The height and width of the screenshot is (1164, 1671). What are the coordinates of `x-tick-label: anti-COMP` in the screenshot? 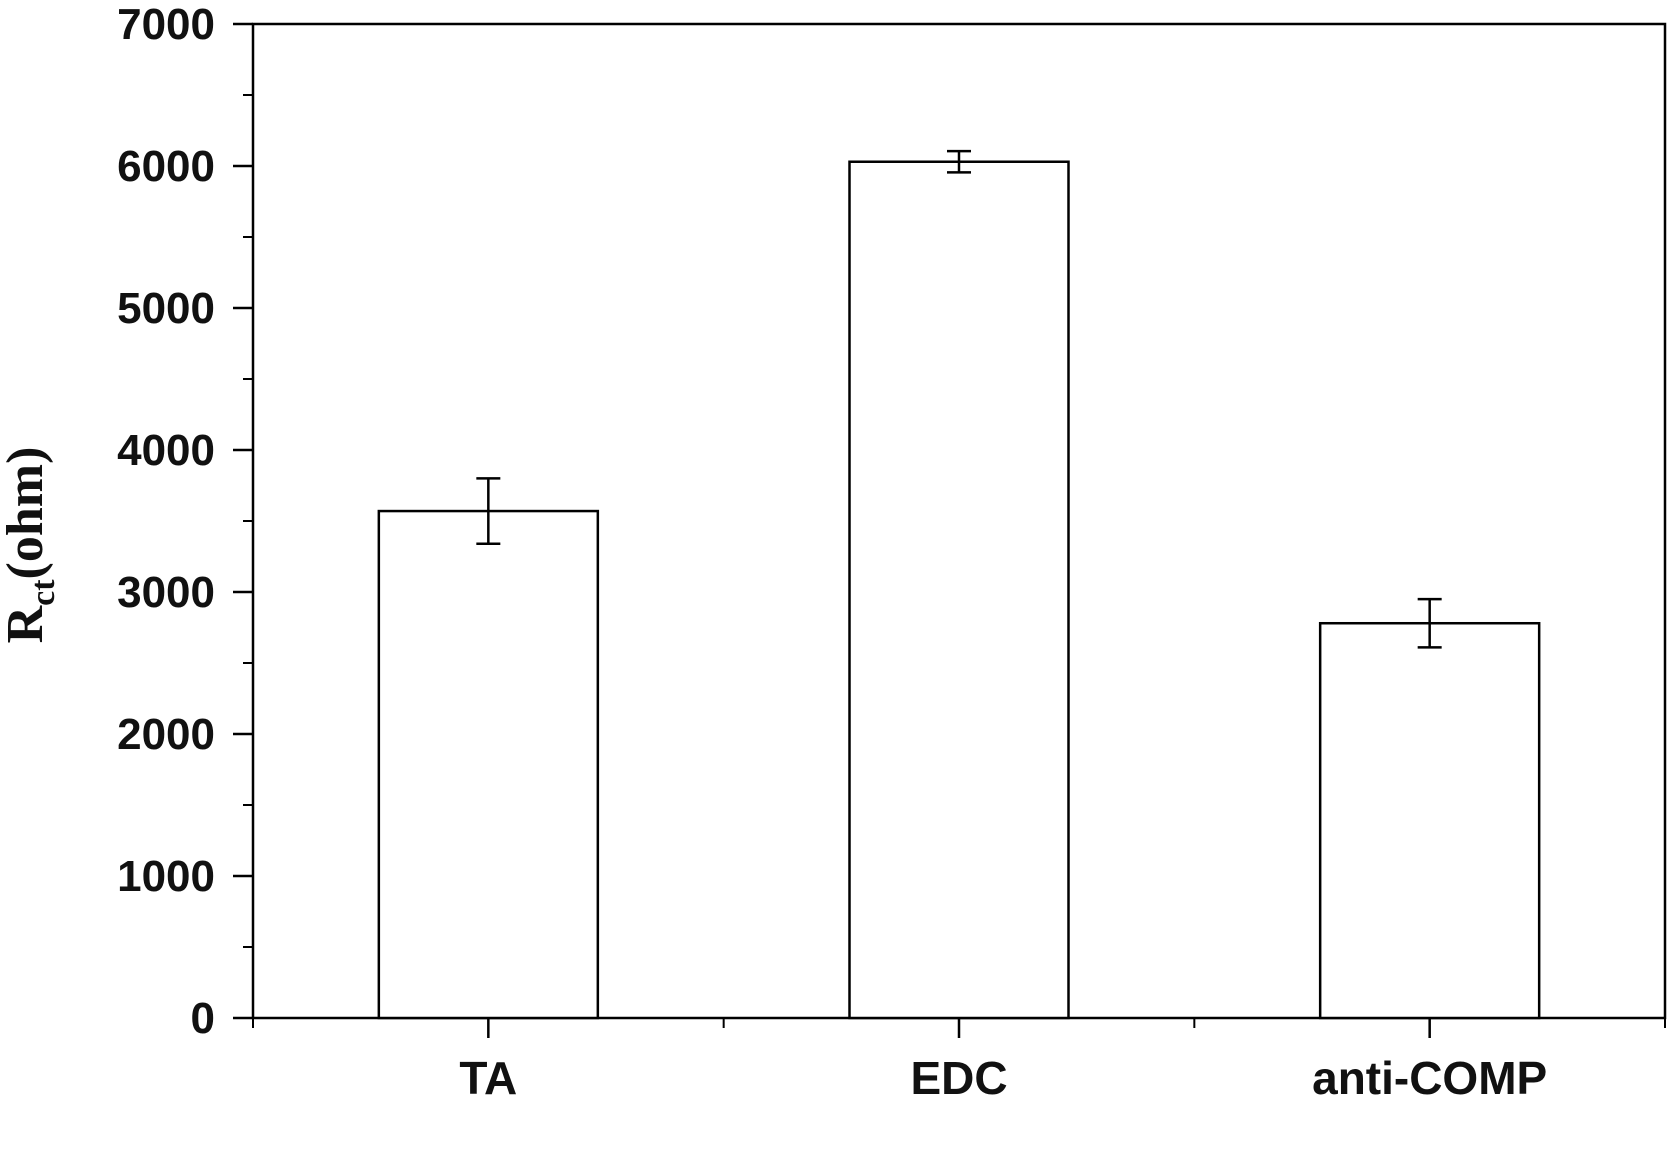 It's located at (1429, 1078).